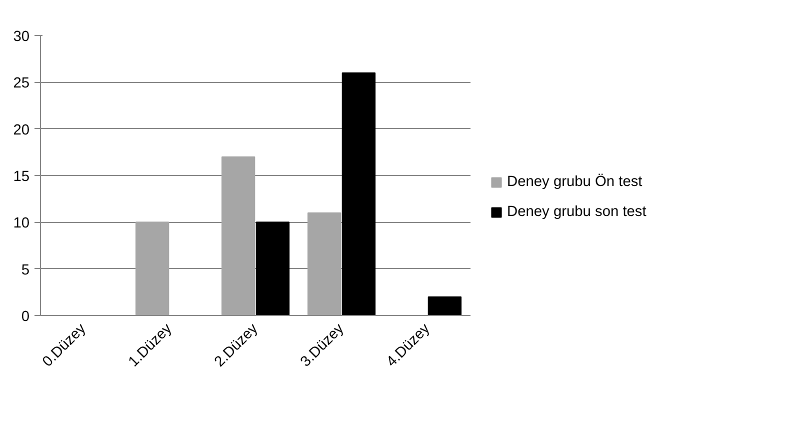 The height and width of the screenshot is (432, 803). What do you see at coordinates (21, 84) in the screenshot?
I see `y-tick-label: 25` at bounding box center [21, 84].